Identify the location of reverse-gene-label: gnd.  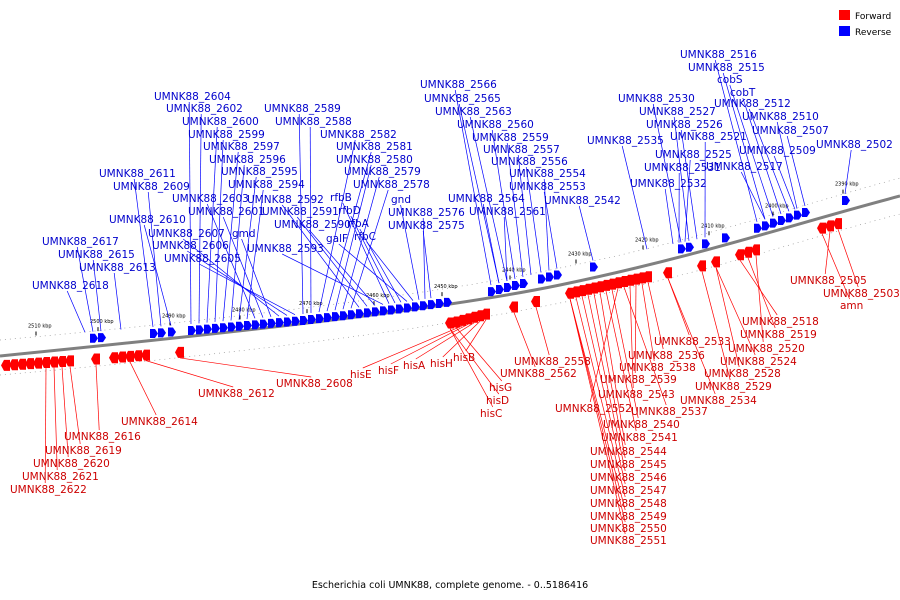
(401, 200).